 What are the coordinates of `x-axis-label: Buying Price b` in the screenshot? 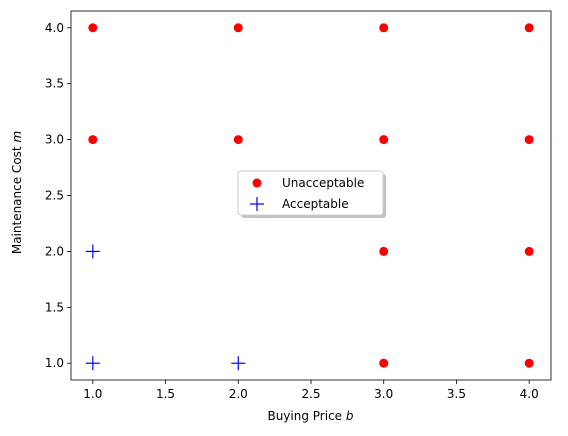 It's located at (310, 416).